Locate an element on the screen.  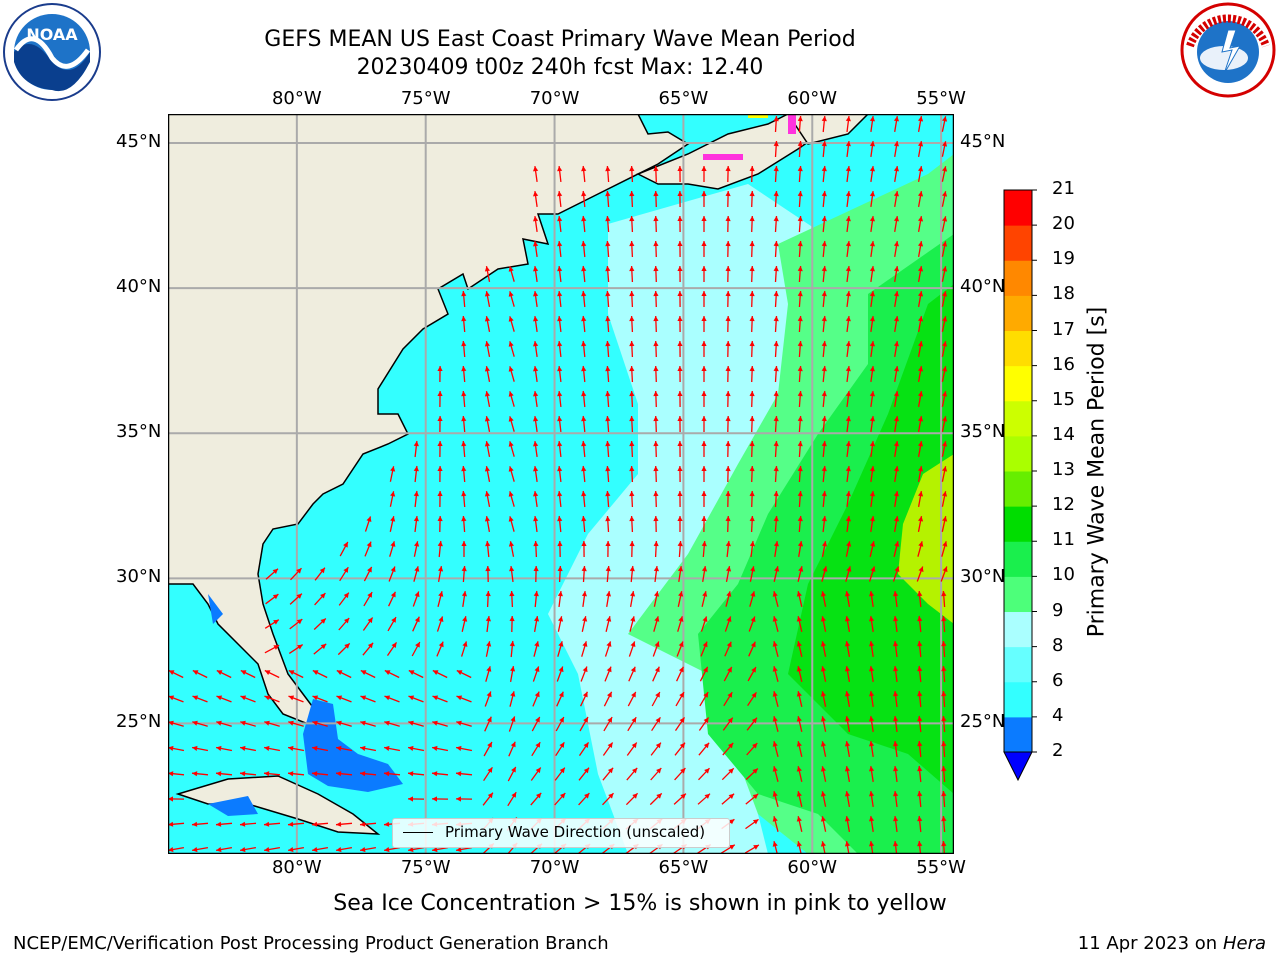
colorbar-tick-label: 15 is located at coordinates (1063, 399).